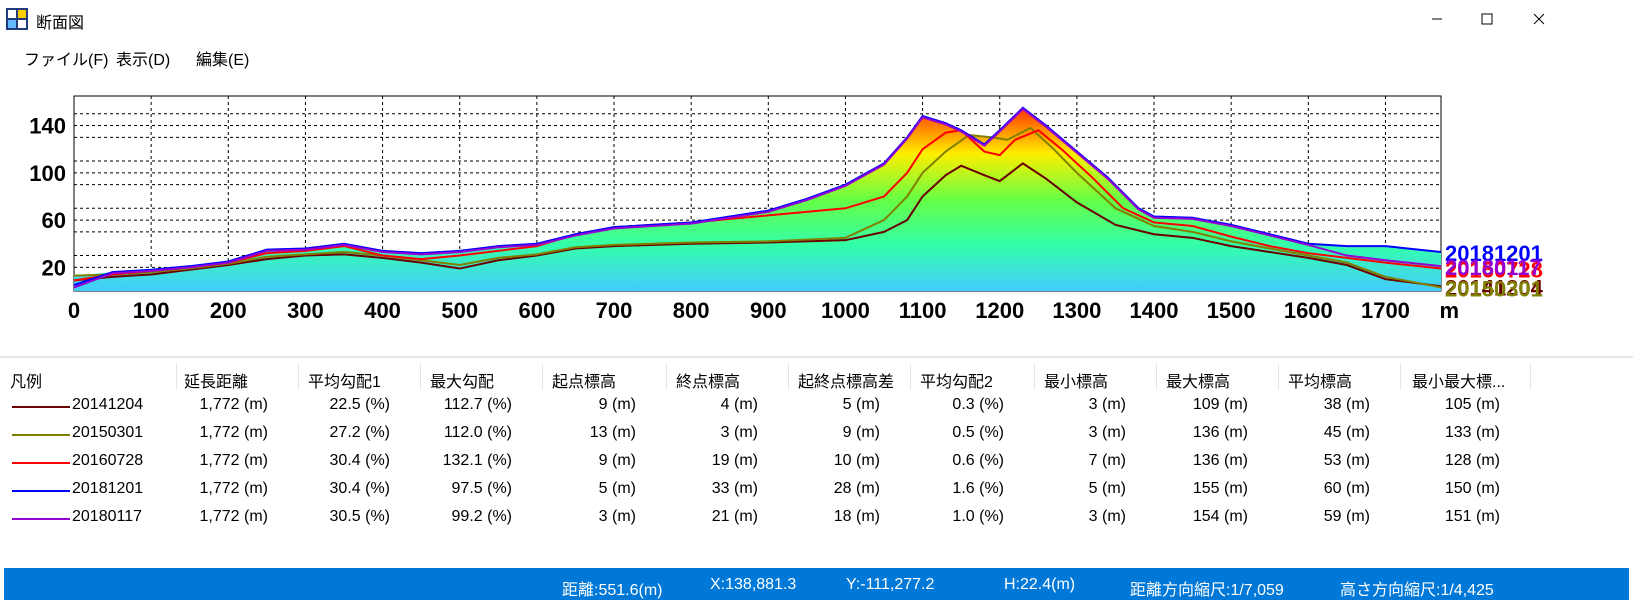 This screenshot has height=604, width=1633. What do you see at coordinates (143, 60) in the screenshot?
I see `menu-view: 表示(D)` at bounding box center [143, 60].